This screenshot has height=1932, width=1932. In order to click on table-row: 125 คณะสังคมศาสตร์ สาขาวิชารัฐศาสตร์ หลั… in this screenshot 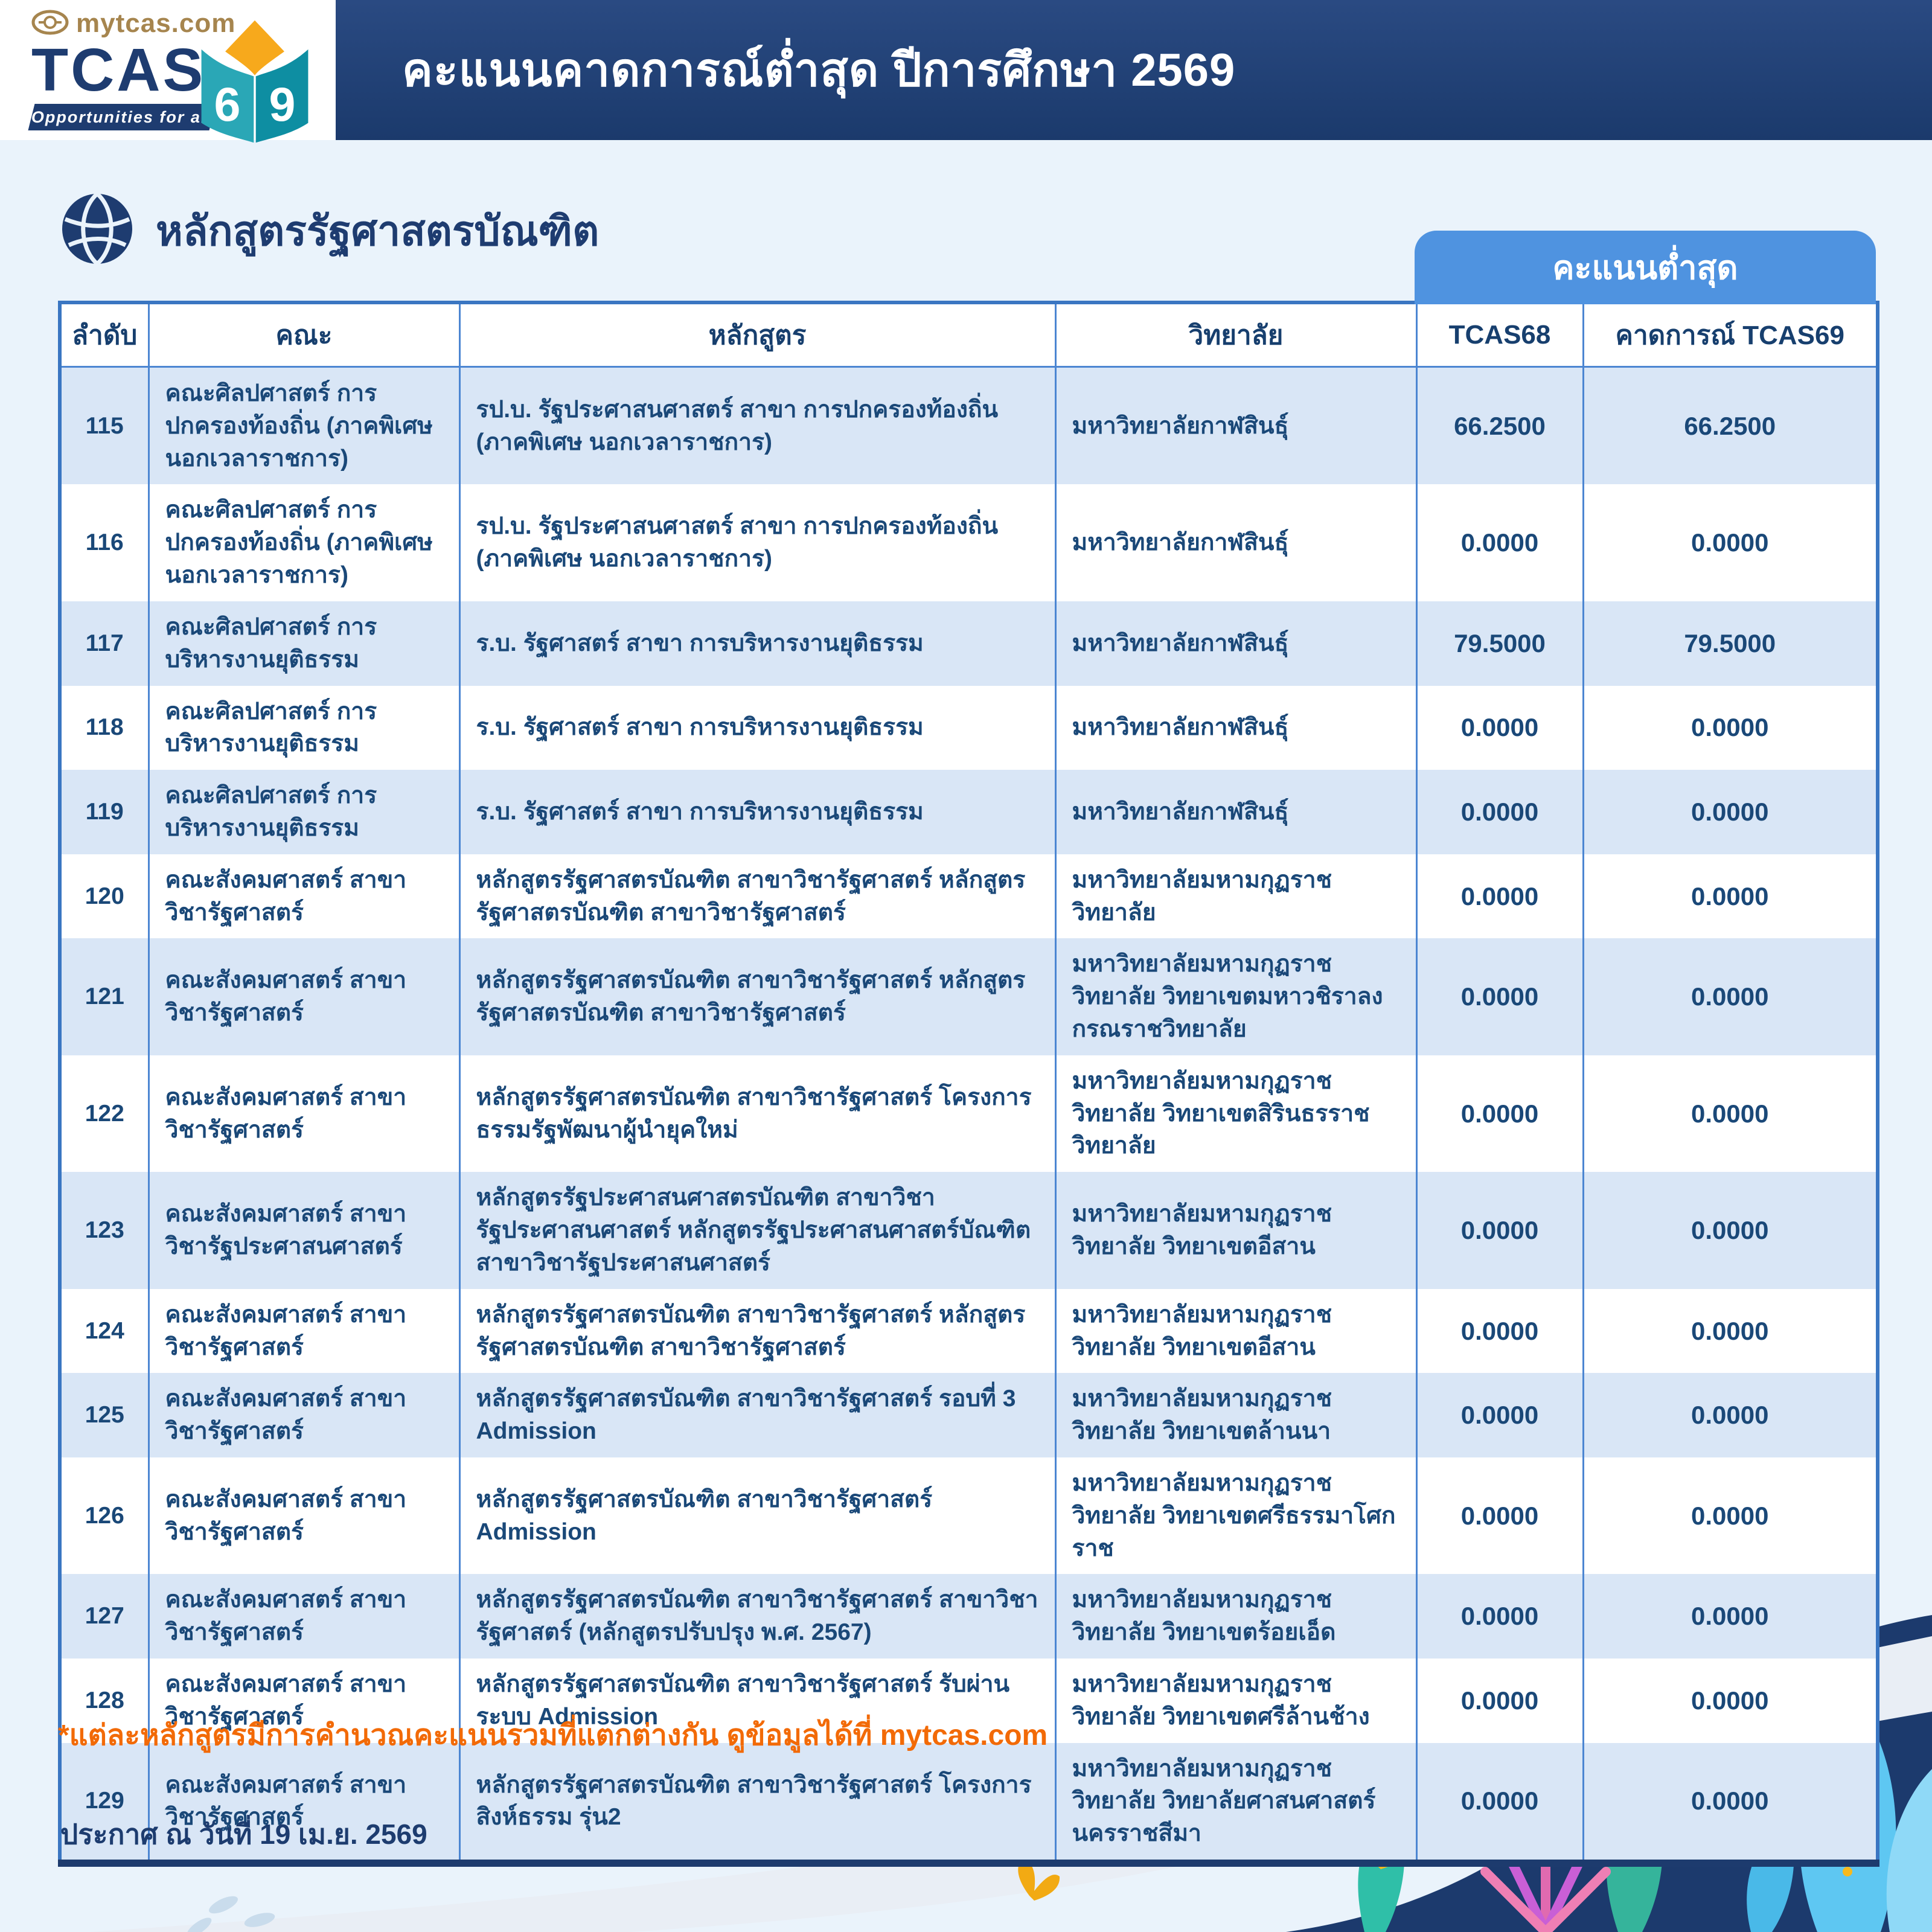, I will do `click(969, 1415)`.